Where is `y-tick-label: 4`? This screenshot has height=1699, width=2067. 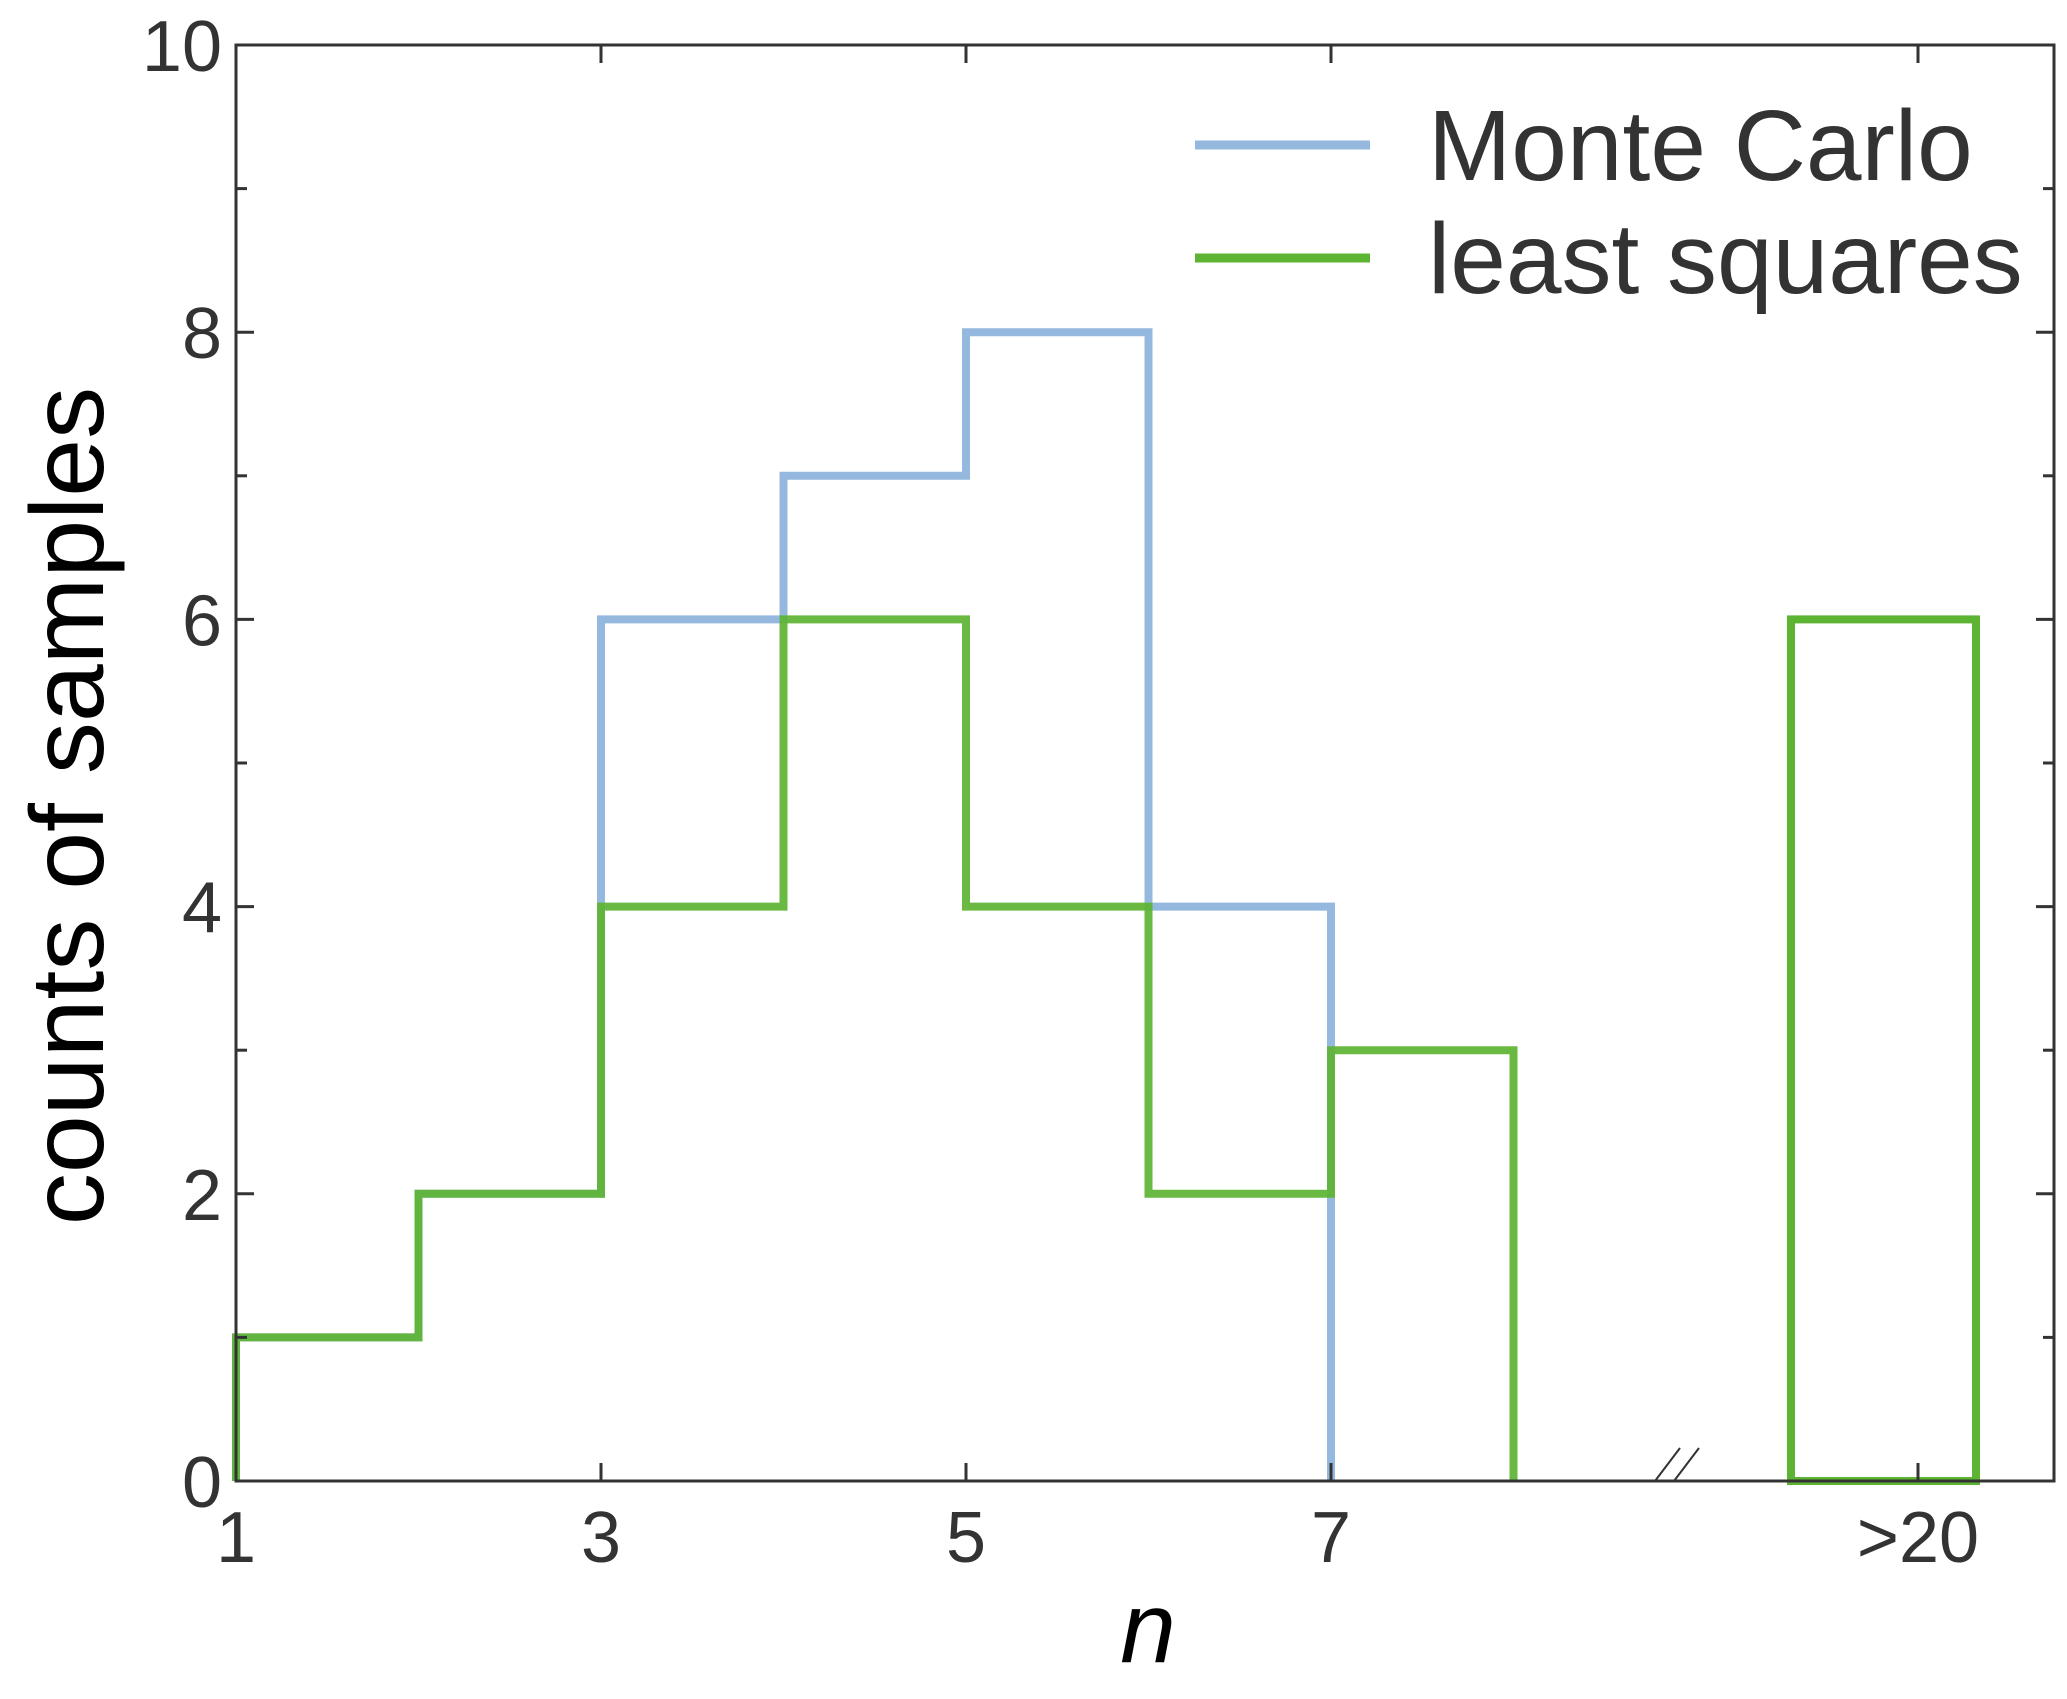 y-tick-label: 4 is located at coordinates (202, 909).